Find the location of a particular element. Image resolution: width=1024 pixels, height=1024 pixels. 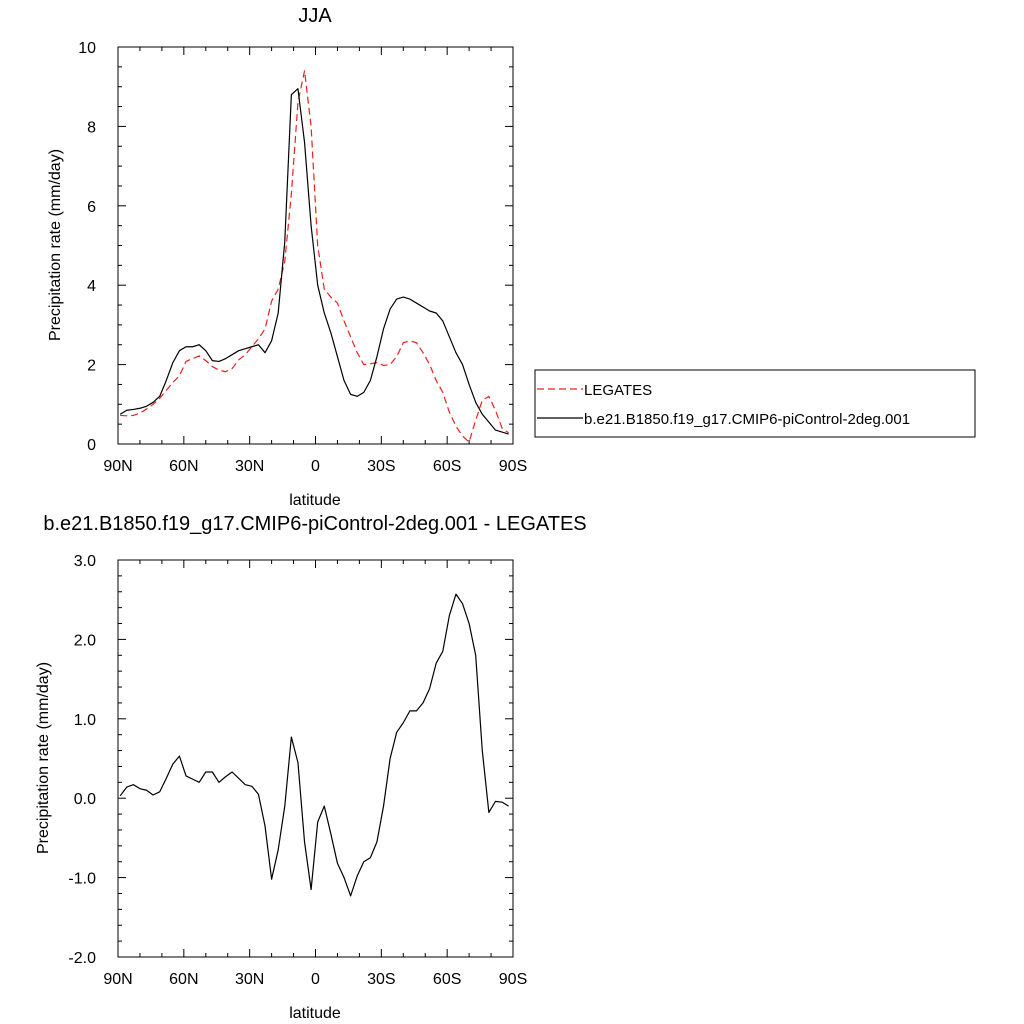

y-tick-label: 0.0 is located at coordinates (85, 799).